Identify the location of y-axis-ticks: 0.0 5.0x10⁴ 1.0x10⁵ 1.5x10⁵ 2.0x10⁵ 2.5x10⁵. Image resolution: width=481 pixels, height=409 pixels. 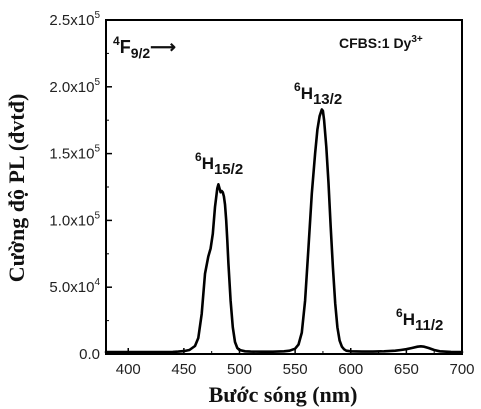
(80, 186).